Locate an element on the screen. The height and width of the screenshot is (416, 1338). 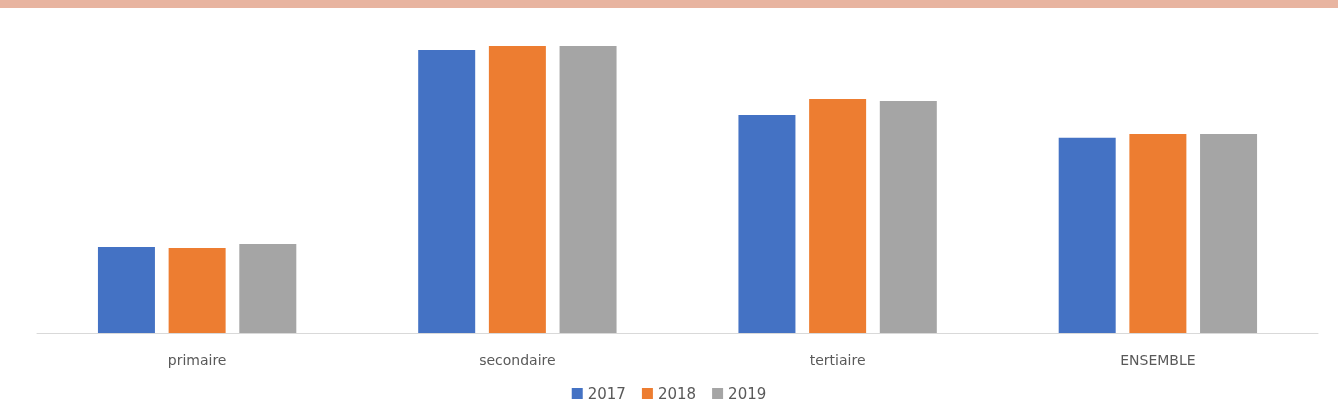
x-tick-label: secondaire is located at coordinates (517, 360).